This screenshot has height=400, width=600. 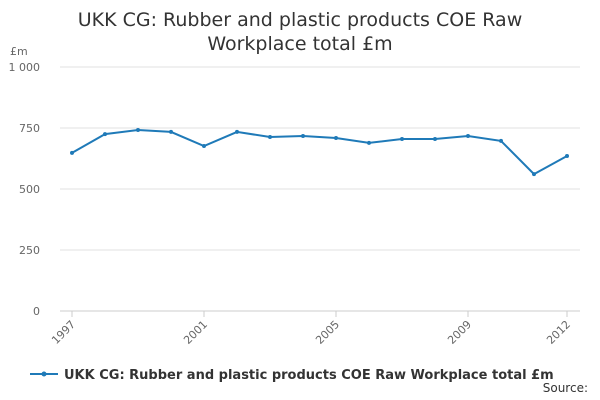 I want to click on legend-marker-dot, so click(x=44, y=374).